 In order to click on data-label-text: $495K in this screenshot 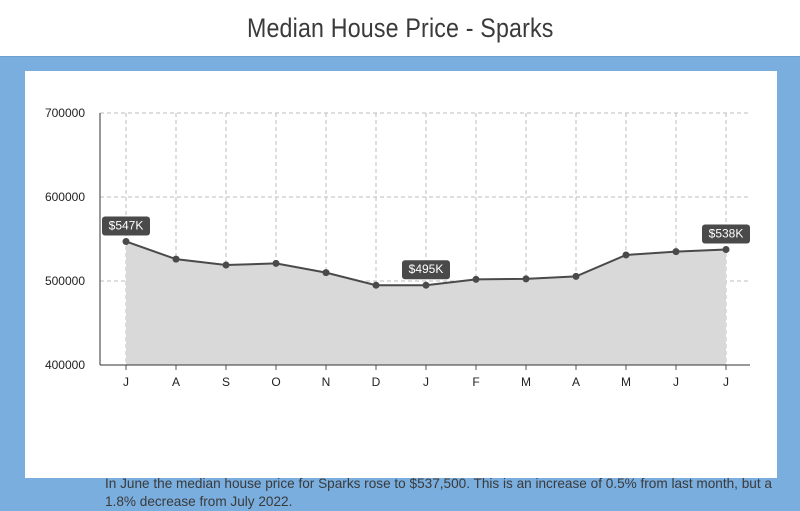, I will do `click(426, 269)`.